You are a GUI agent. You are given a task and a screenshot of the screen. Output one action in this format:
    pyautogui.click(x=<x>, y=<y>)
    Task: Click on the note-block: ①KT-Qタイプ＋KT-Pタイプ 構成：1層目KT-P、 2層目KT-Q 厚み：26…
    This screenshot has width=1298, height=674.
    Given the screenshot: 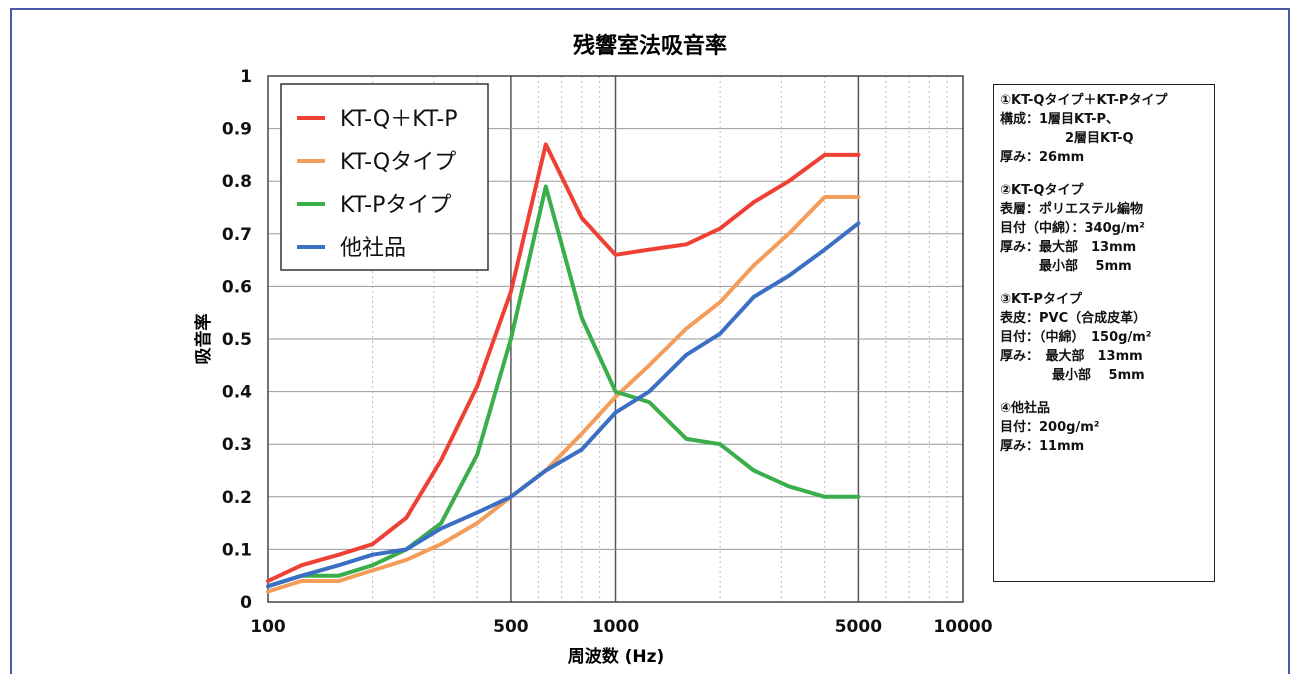 What is the action you would take?
    pyautogui.click(x=1104, y=129)
    